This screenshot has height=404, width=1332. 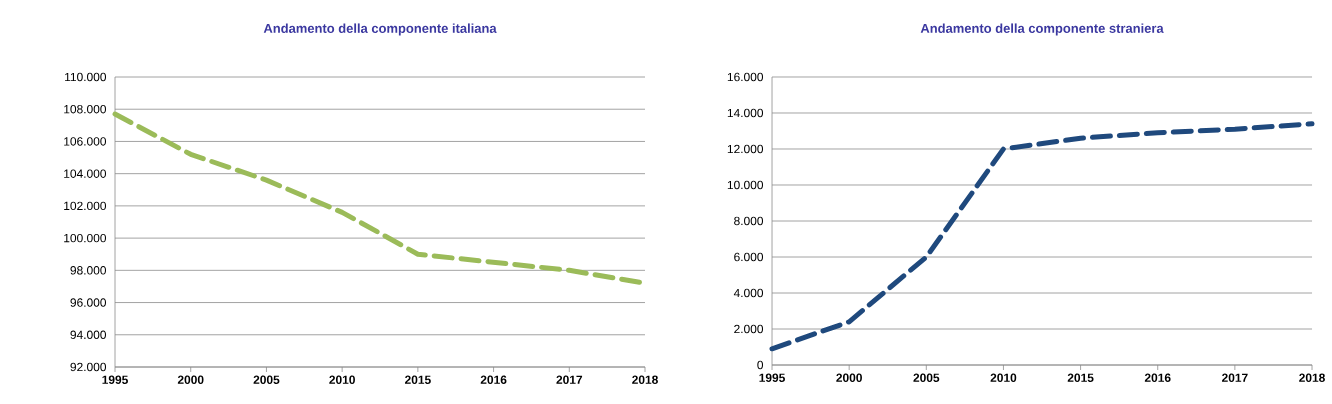 What do you see at coordinates (745, 77) in the screenshot?
I see `y-tick-label: 16.000` at bounding box center [745, 77].